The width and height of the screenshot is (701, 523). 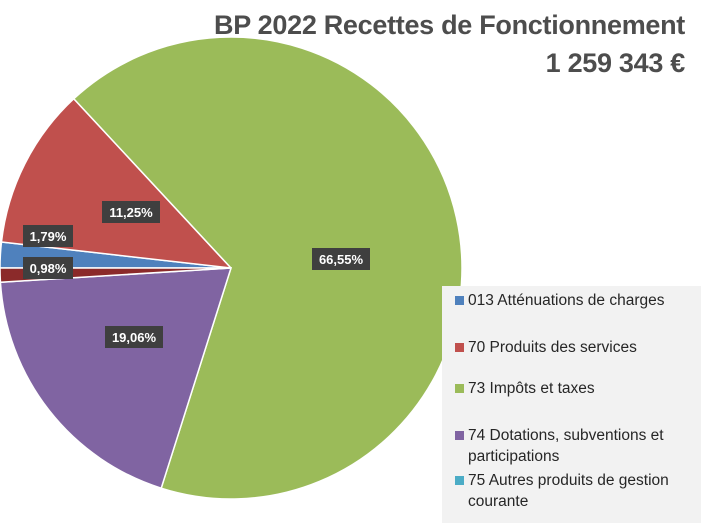 What do you see at coordinates (531, 388) in the screenshot?
I see `legend-label: 73 Impôts et taxes` at bounding box center [531, 388].